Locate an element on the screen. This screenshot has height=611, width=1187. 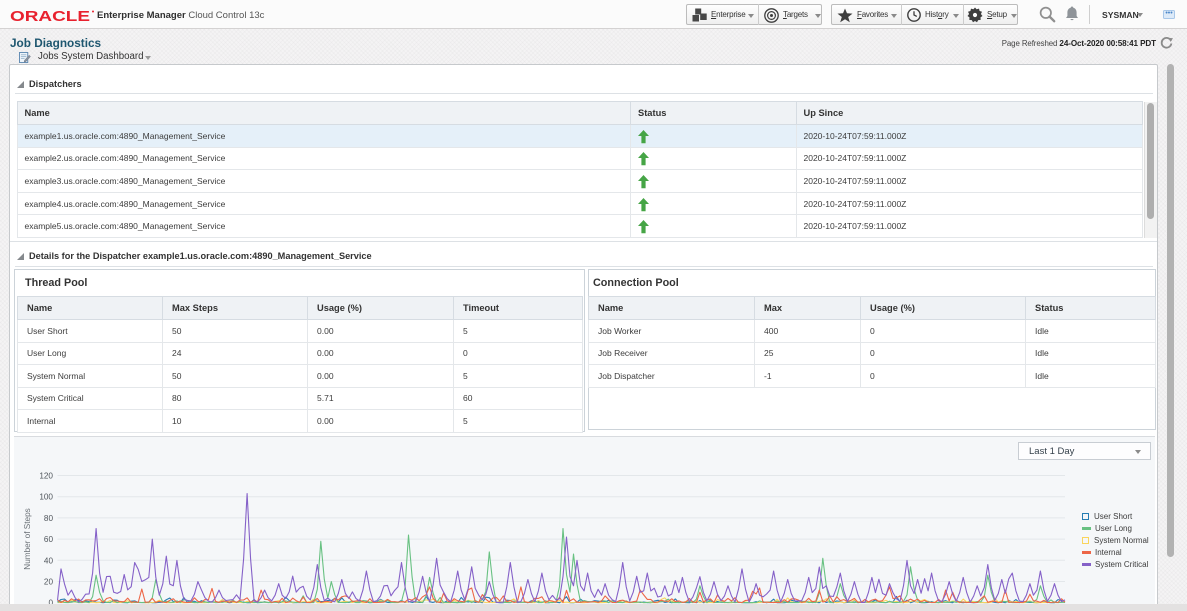
svg-text: 20 is located at coordinates (49, 582).